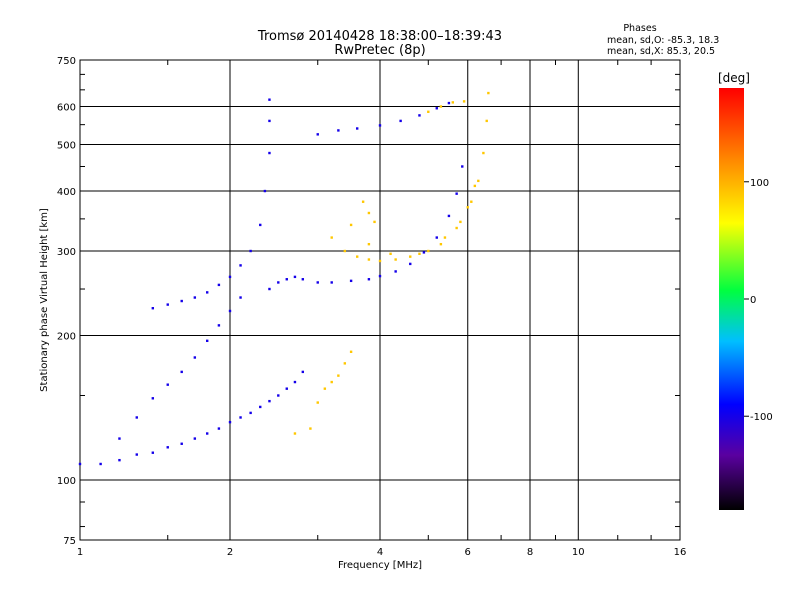 The width and height of the screenshot is (800, 600). What do you see at coordinates (734, 78) in the screenshot?
I see `colorbar-label: [deg]` at bounding box center [734, 78].